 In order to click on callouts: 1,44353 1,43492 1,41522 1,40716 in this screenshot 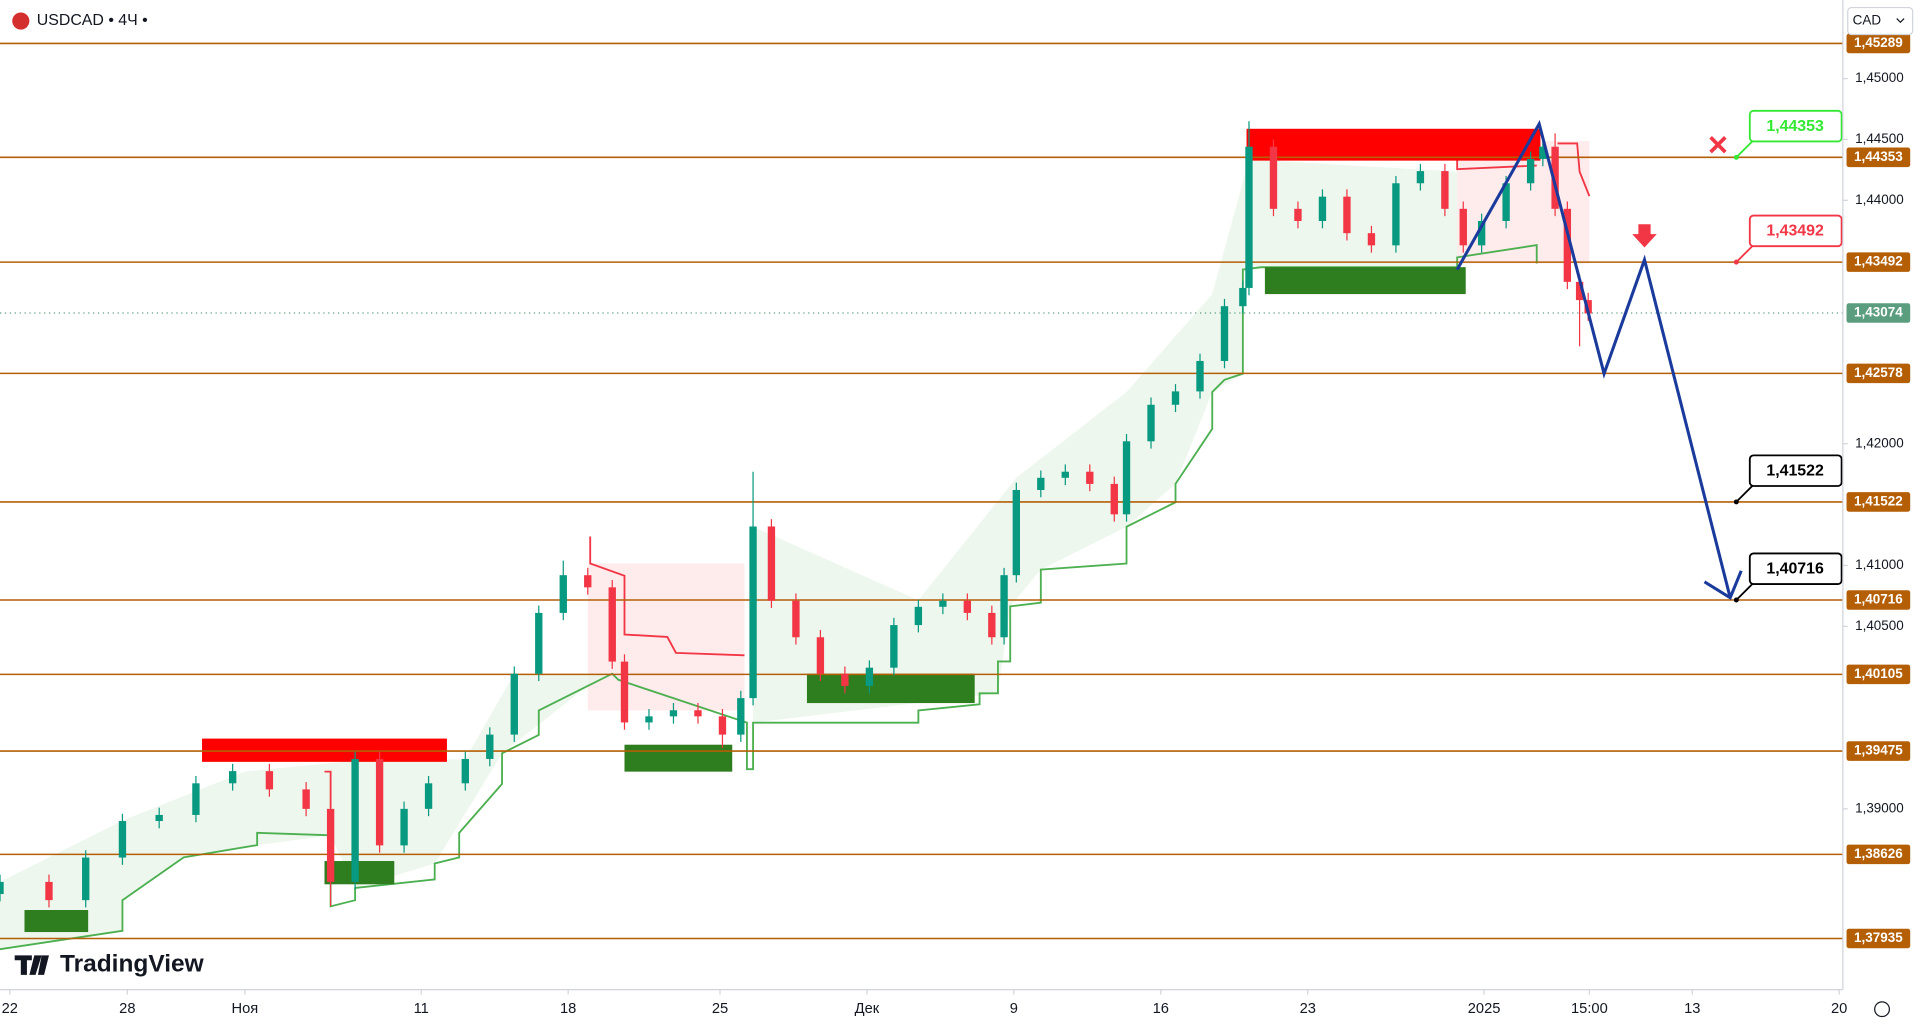, I will do `click(1788, 356)`.